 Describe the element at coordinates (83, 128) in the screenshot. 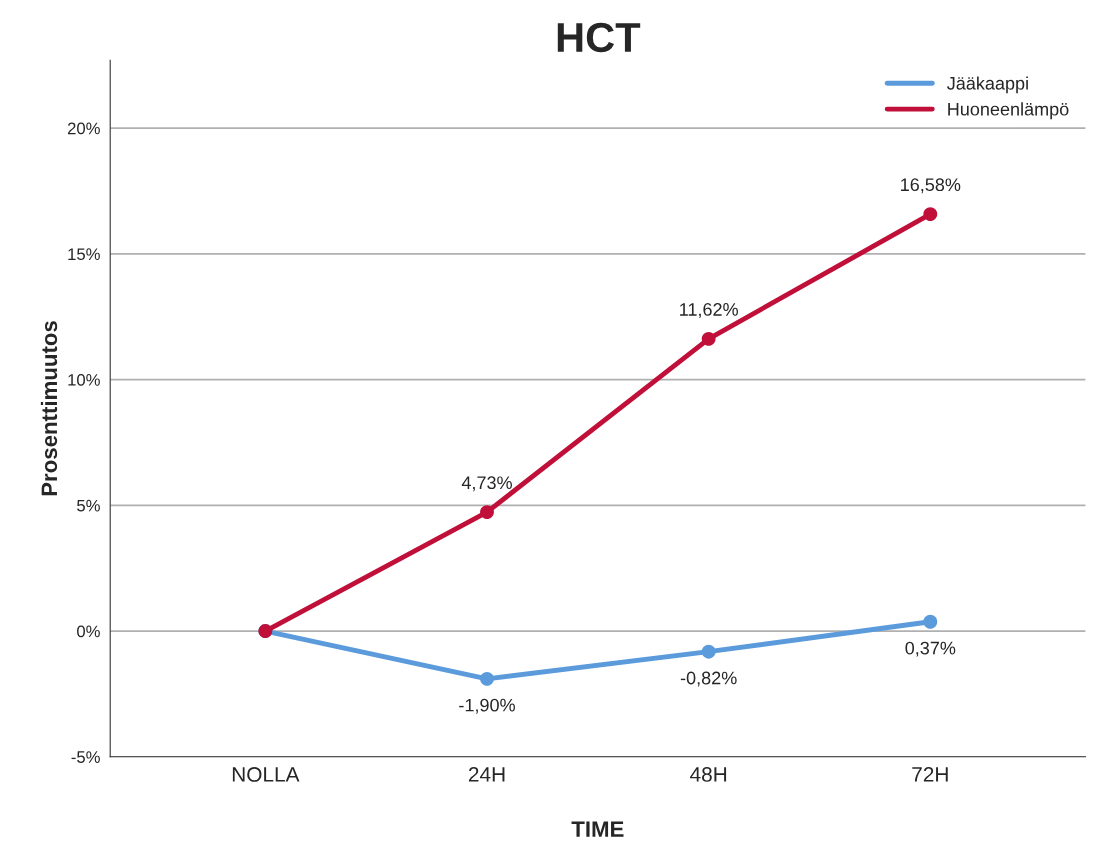

I see `y-tick-label: 20%` at that location.